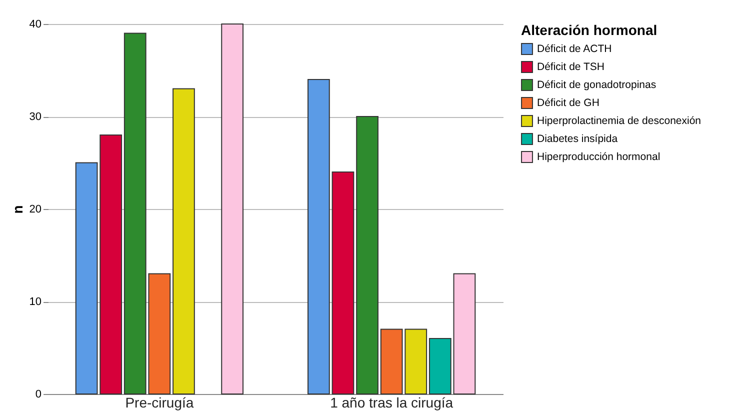 Image resolution: width=730 pixels, height=420 pixels. What do you see at coordinates (589, 30) in the screenshot?
I see `legend-title: Alteración hormonal` at bounding box center [589, 30].